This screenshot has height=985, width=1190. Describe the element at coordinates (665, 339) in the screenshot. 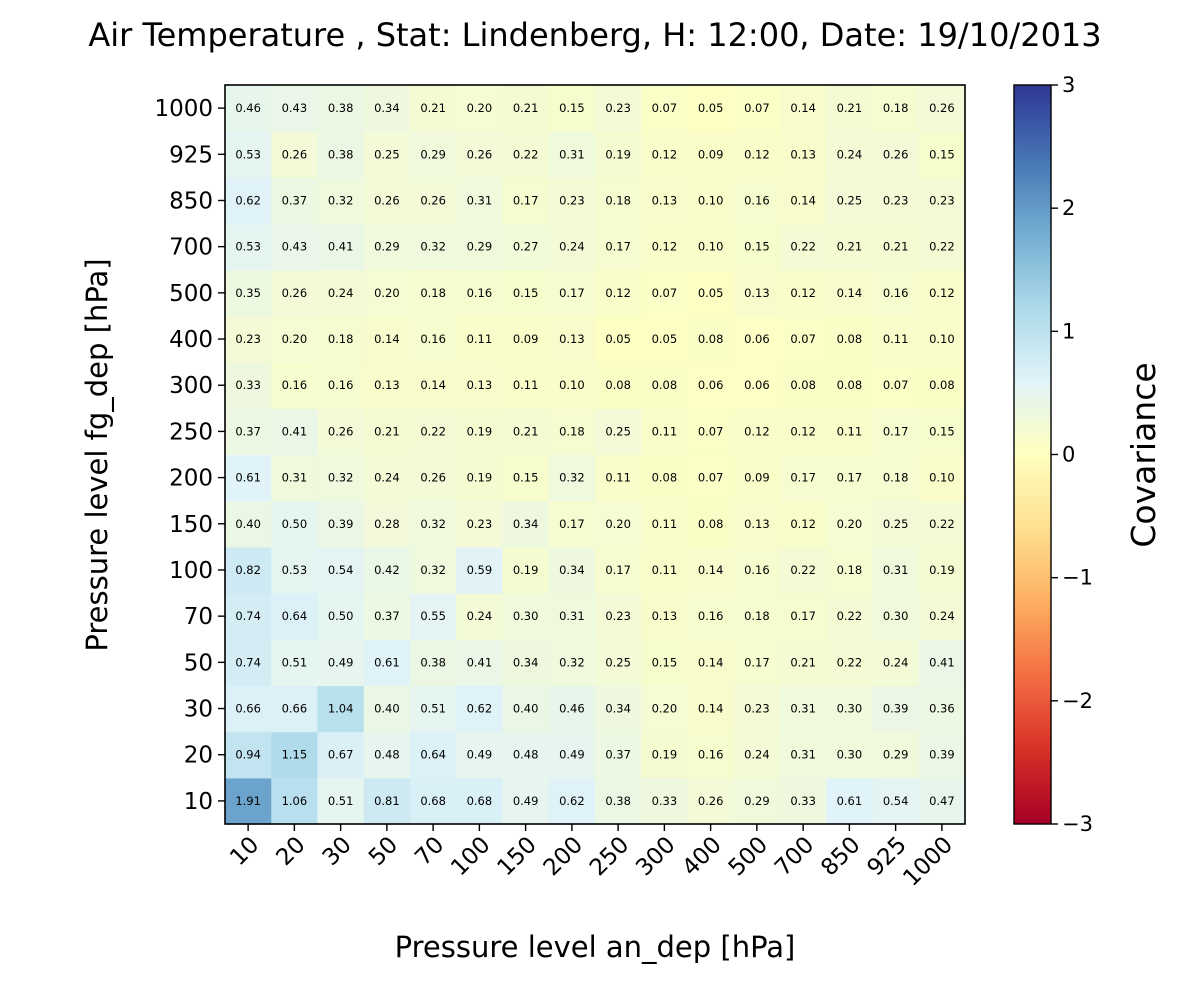

I see `heatmap-cell-label: 0.05` at that location.